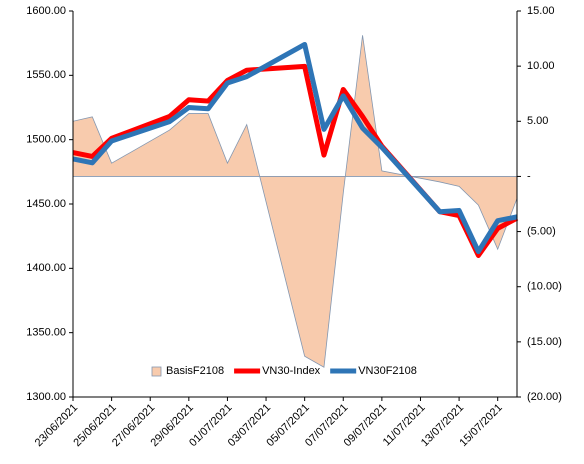  Describe the element at coordinates (387, 371) in the screenshot. I see `legend-label: VN30F2108` at that location.